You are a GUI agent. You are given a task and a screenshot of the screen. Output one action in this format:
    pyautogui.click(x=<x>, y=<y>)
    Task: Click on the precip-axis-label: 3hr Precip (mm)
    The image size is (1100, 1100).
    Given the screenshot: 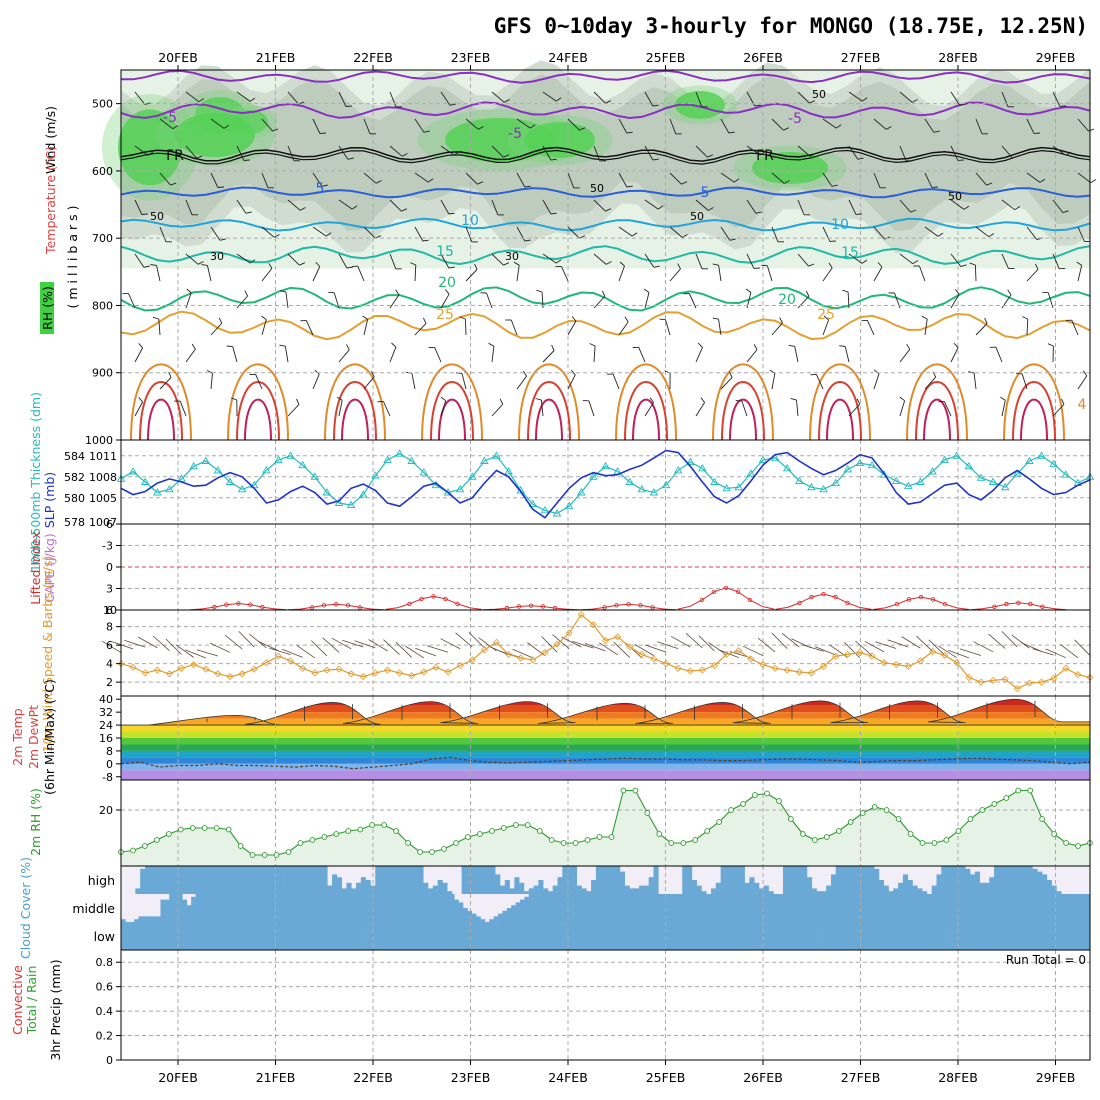 What is the action you would take?
    pyautogui.click(x=55, y=1009)
    